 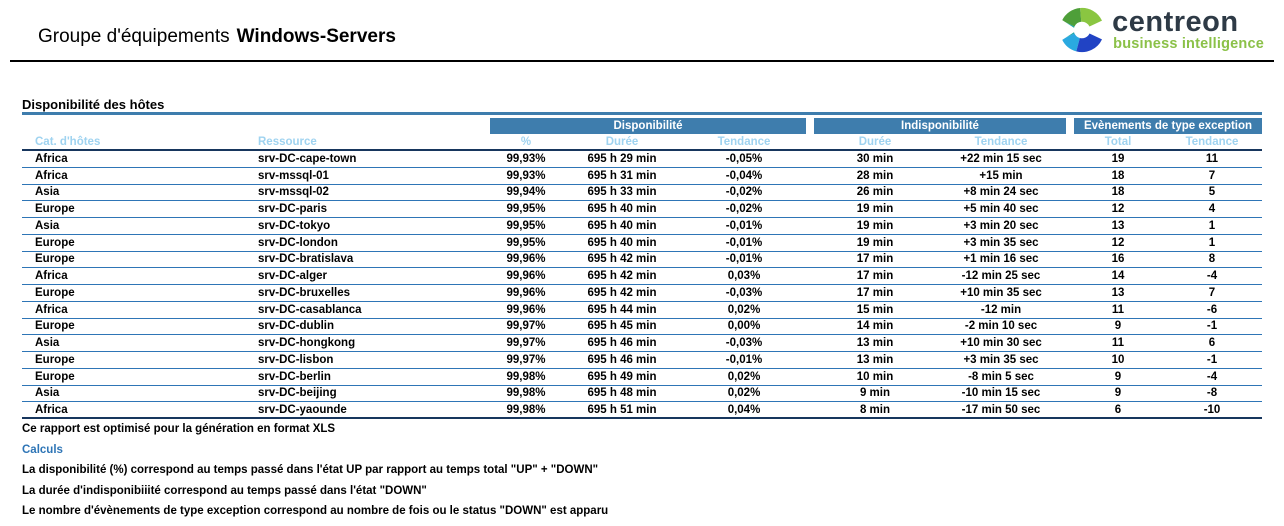 What do you see at coordinates (1001, 259) in the screenshot?
I see `cell: +1 min 16 sec` at bounding box center [1001, 259].